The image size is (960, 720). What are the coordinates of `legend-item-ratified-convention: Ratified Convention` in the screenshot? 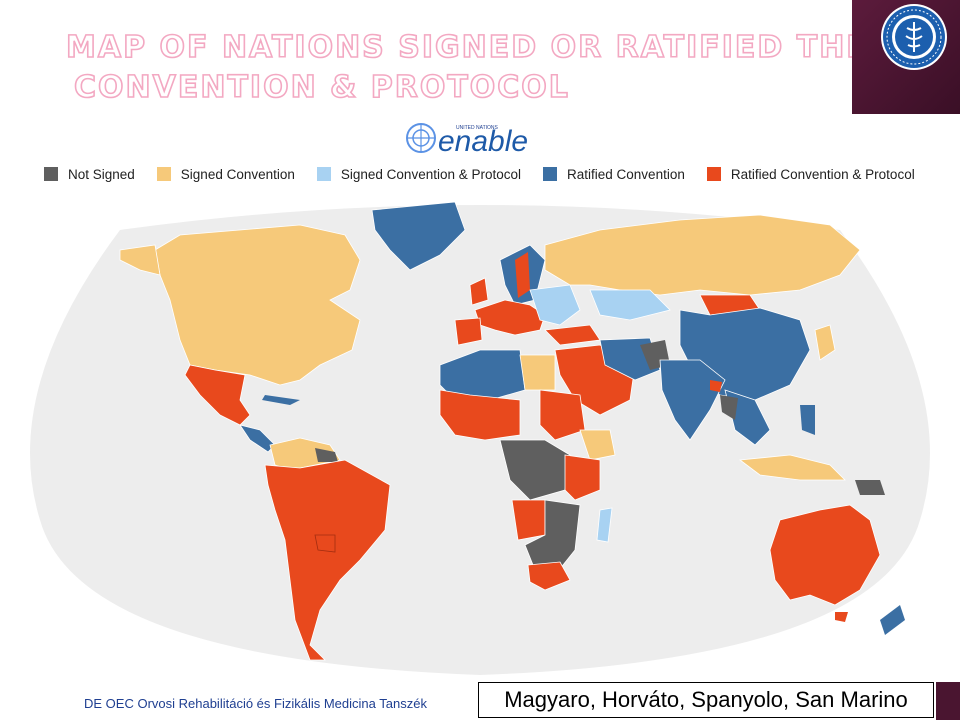 It's located at (614, 174).